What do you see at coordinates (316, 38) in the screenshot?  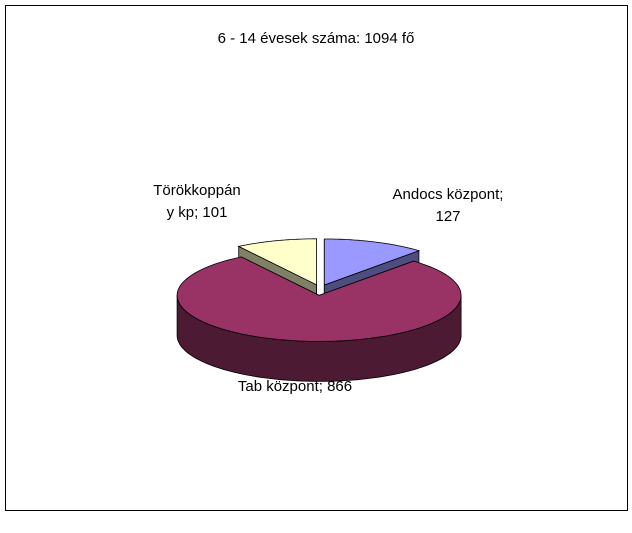 I see `chart-title: 6 - 14 évesek száma: 1094 fő` at bounding box center [316, 38].